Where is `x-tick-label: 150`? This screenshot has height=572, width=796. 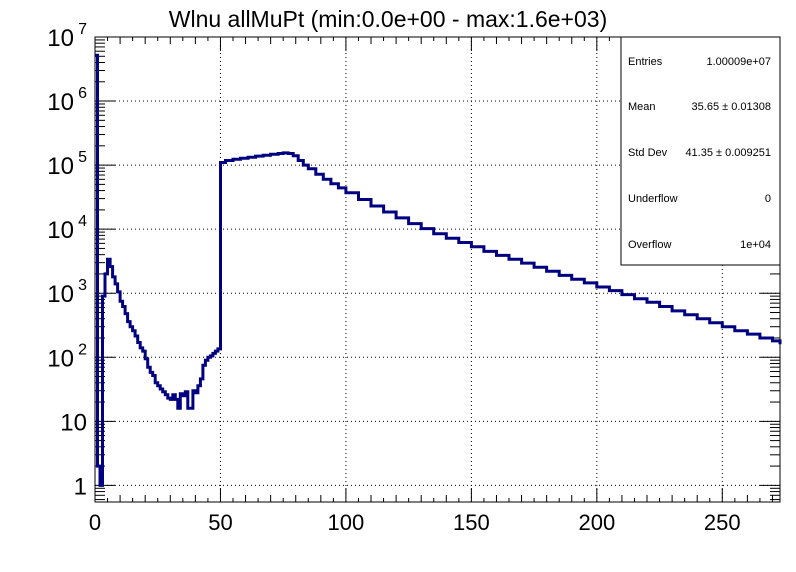
x-tick-label: 150 is located at coordinates (471, 522).